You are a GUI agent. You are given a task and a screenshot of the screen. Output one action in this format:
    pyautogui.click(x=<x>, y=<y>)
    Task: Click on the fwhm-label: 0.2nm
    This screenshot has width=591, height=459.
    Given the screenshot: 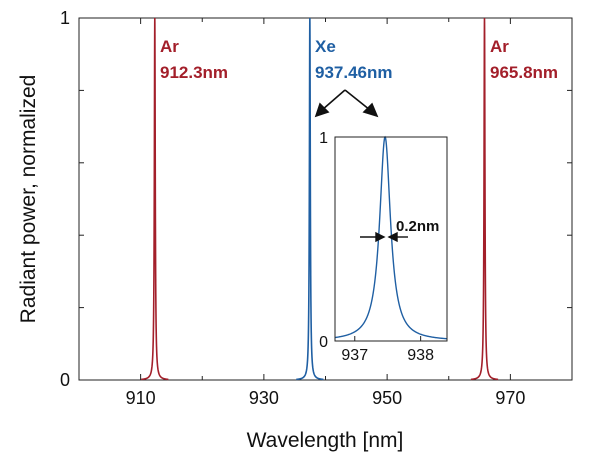 What is the action you would take?
    pyautogui.click(x=417, y=226)
    